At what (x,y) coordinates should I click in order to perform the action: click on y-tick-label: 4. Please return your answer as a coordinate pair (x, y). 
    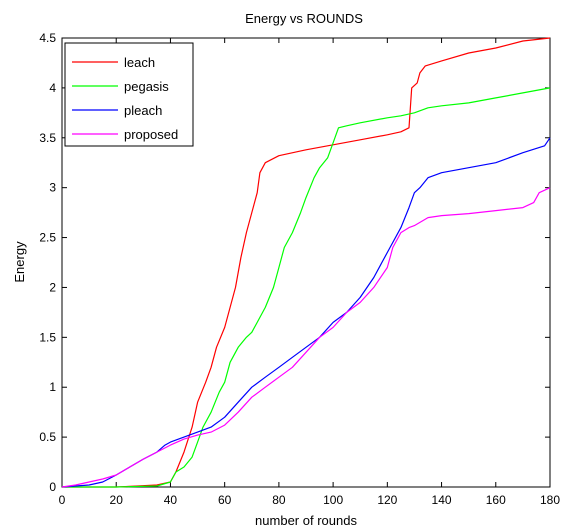
    Looking at the image, I should click on (52, 88).